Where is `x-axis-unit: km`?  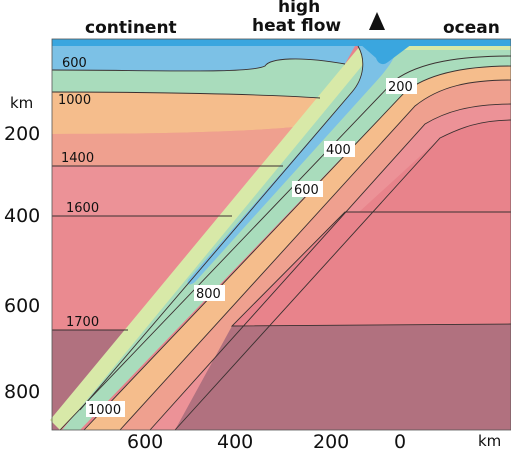
x-axis-unit: km is located at coordinates (489, 441).